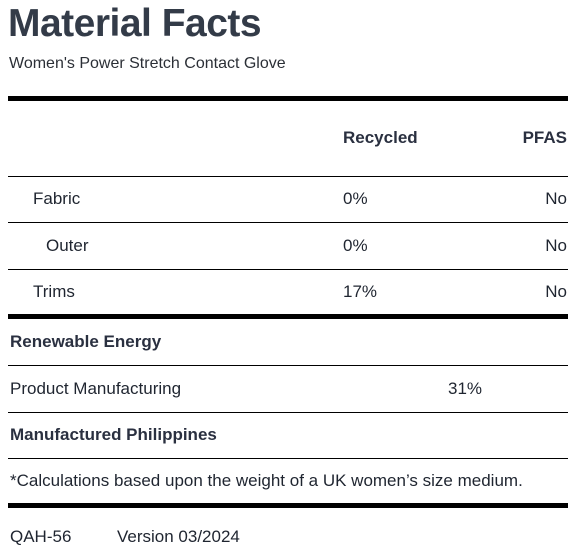  What do you see at coordinates (380, 137) in the screenshot?
I see `column-header-recycled: Recycled` at bounding box center [380, 137].